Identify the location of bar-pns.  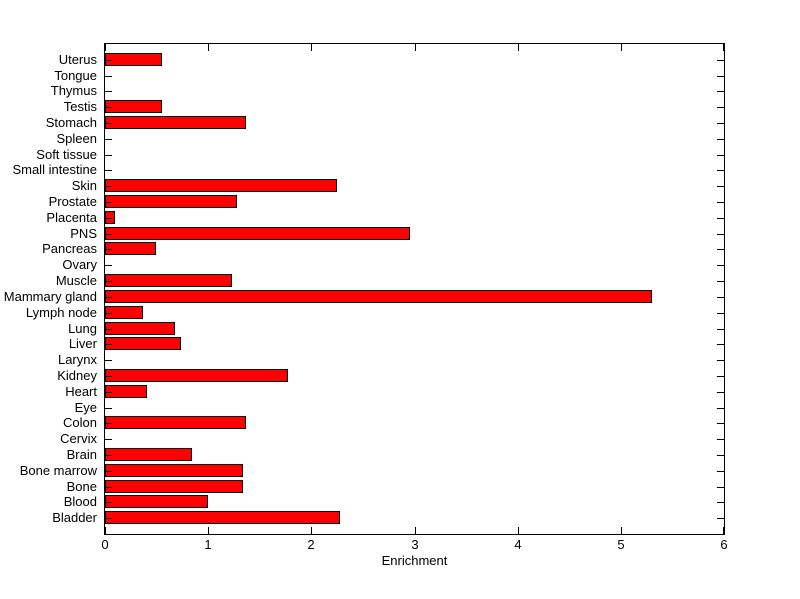
(257, 233).